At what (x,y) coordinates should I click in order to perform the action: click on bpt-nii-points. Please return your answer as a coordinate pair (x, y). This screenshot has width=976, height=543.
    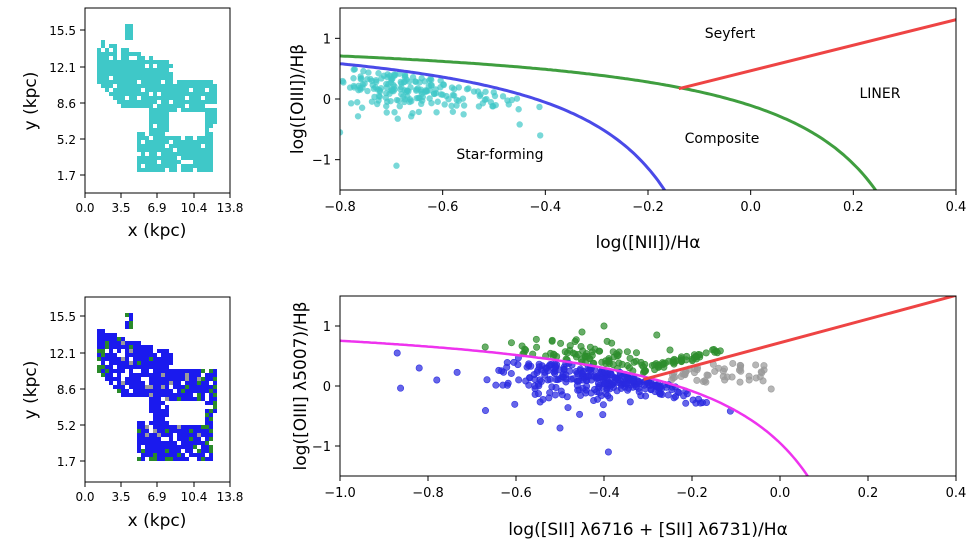
    Looking at the image, I should click on (442, 117).